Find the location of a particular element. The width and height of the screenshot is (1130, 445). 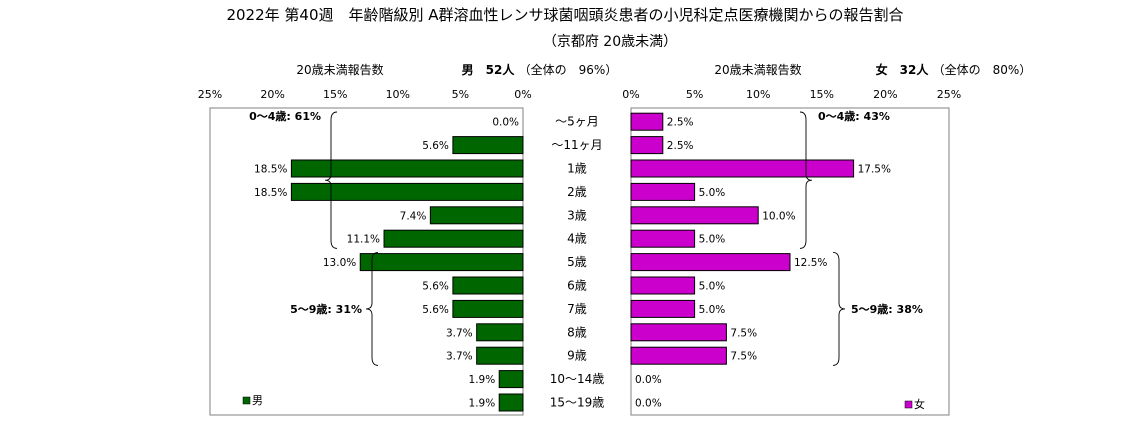

age-category-label: 1歳 is located at coordinates (577, 169).